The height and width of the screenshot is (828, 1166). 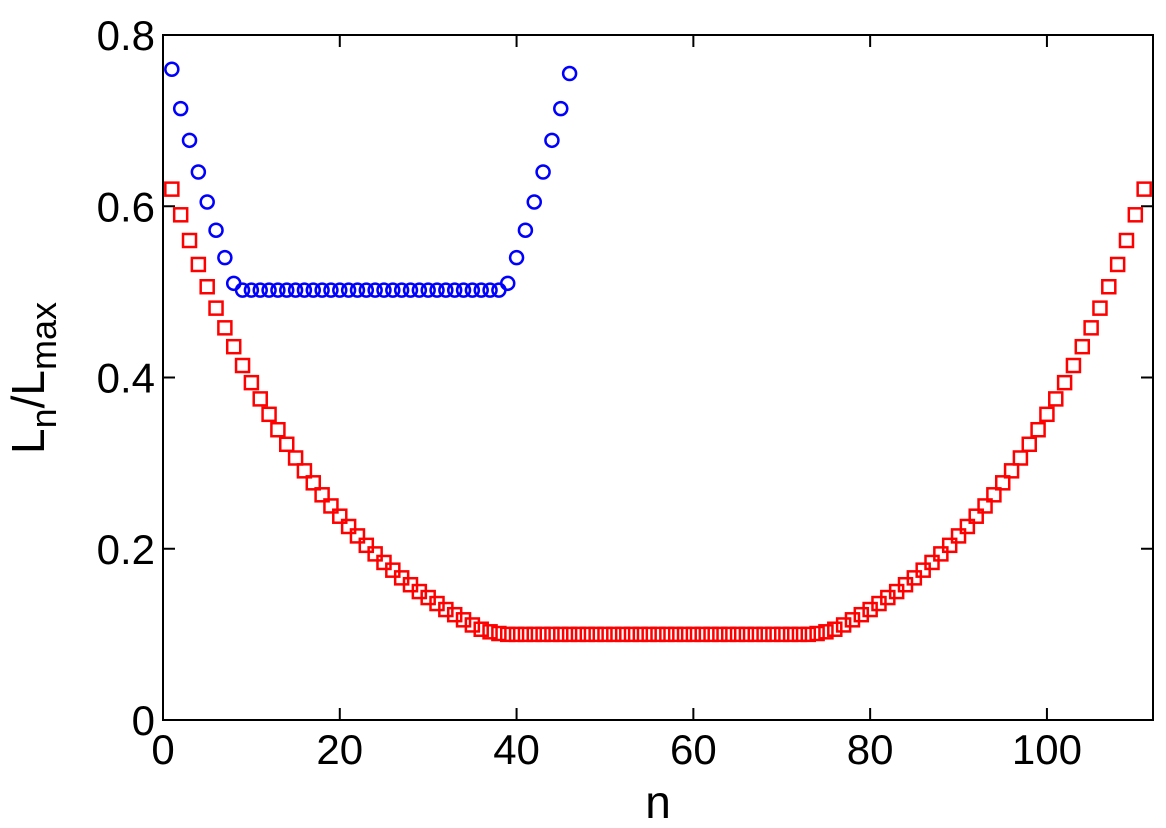 What do you see at coordinates (126, 206) in the screenshot?
I see `y-tick-label: 0.6` at bounding box center [126, 206].